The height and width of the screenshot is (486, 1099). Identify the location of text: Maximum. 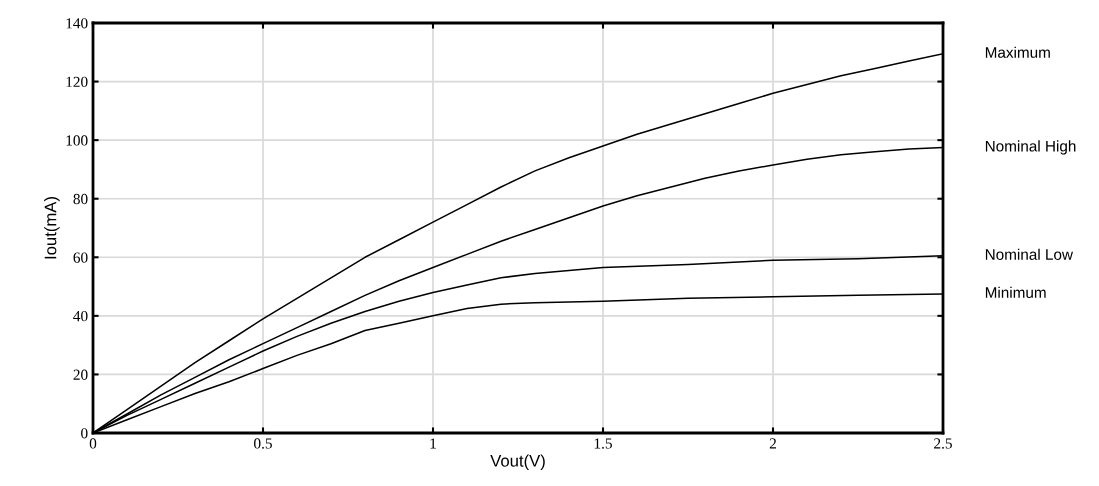
(1017, 52).